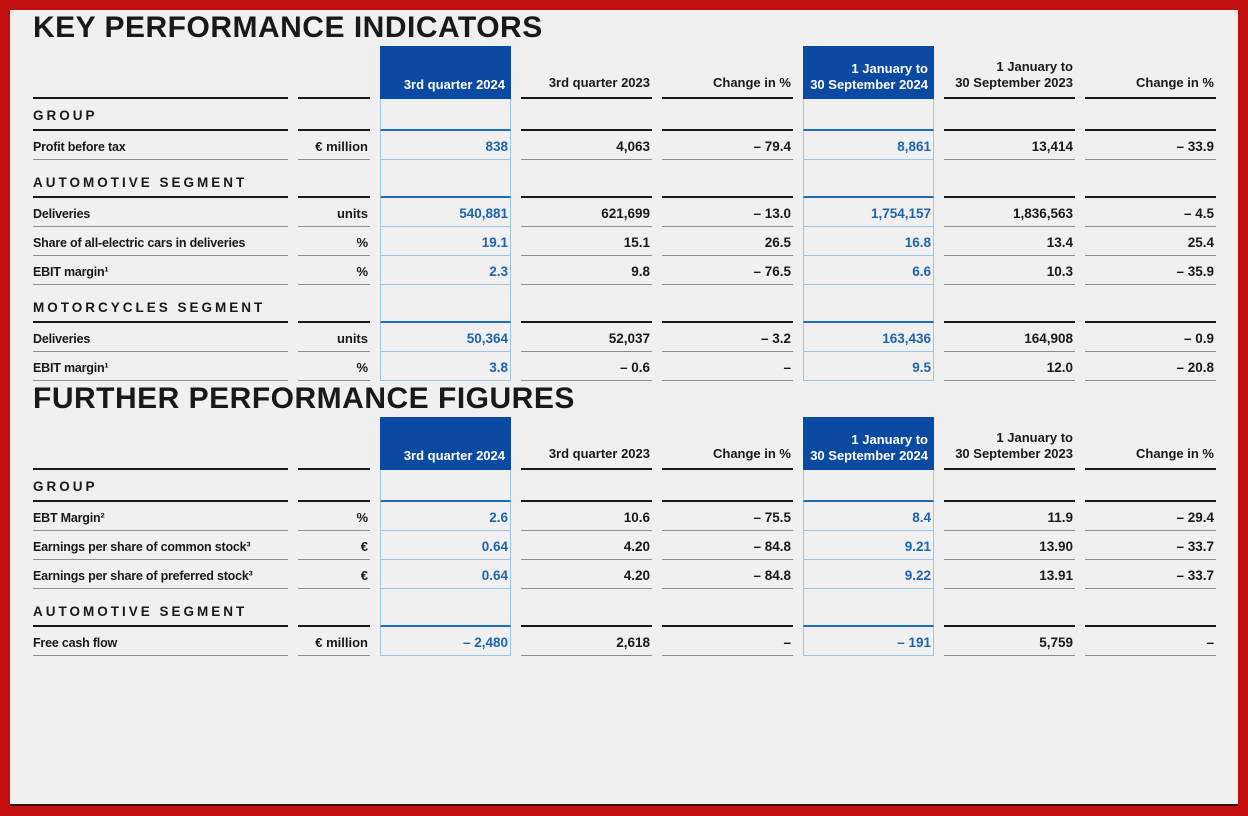 The width and height of the screenshot is (1248, 816). Describe the element at coordinates (160, 486) in the screenshot. I see `section-label: GROUP` at that location.